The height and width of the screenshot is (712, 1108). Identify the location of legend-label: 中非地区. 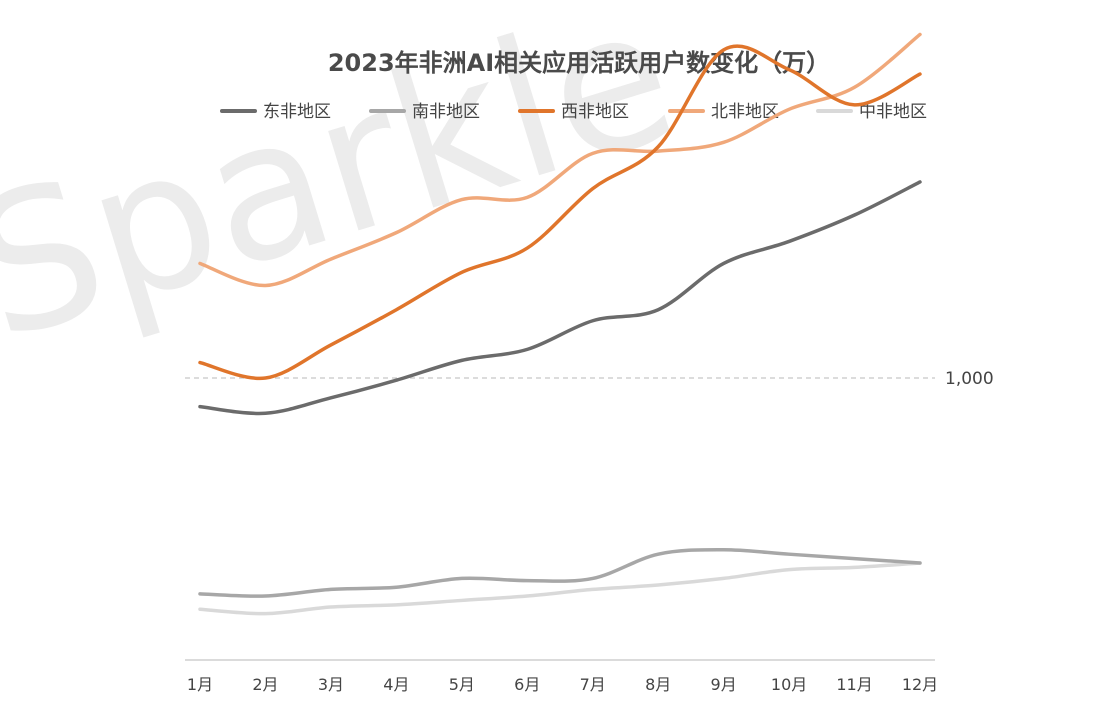
(893, 112).